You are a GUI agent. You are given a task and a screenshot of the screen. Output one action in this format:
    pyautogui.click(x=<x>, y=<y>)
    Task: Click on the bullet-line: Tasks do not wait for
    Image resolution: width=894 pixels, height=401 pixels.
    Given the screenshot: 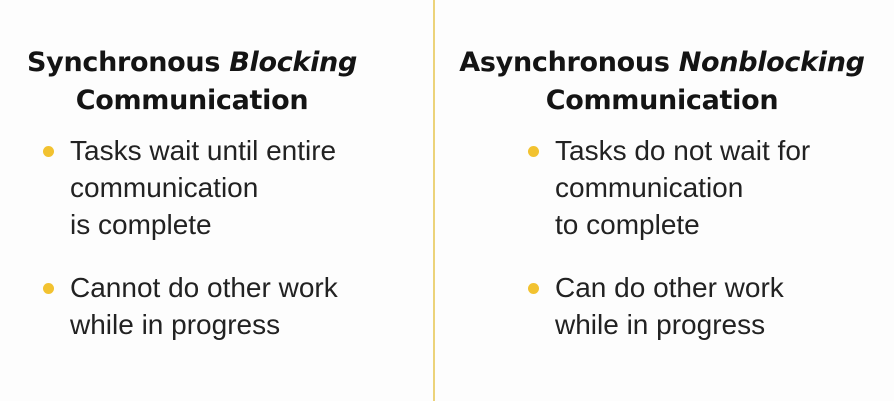 What is the action you would take?
    pyautogui.click(x=683, y=150)
    